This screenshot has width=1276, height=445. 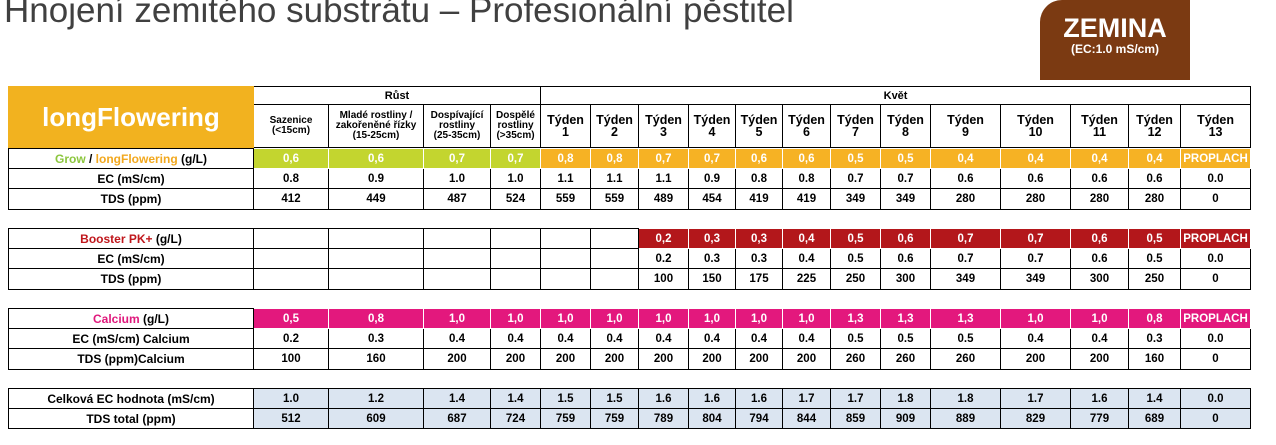 I want to click on cell: 859, so click(x=855, y=418).